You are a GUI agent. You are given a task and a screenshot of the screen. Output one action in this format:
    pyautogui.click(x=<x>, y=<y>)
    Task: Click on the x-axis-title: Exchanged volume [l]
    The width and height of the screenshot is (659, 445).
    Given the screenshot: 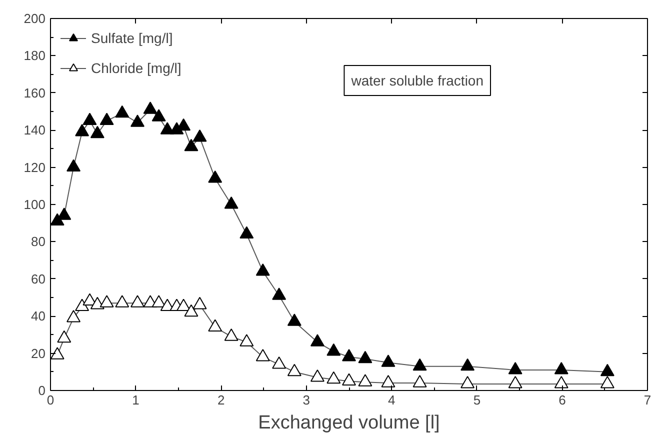 What is the action you would take?
    pyautogui.click(x=349, y=423)
    